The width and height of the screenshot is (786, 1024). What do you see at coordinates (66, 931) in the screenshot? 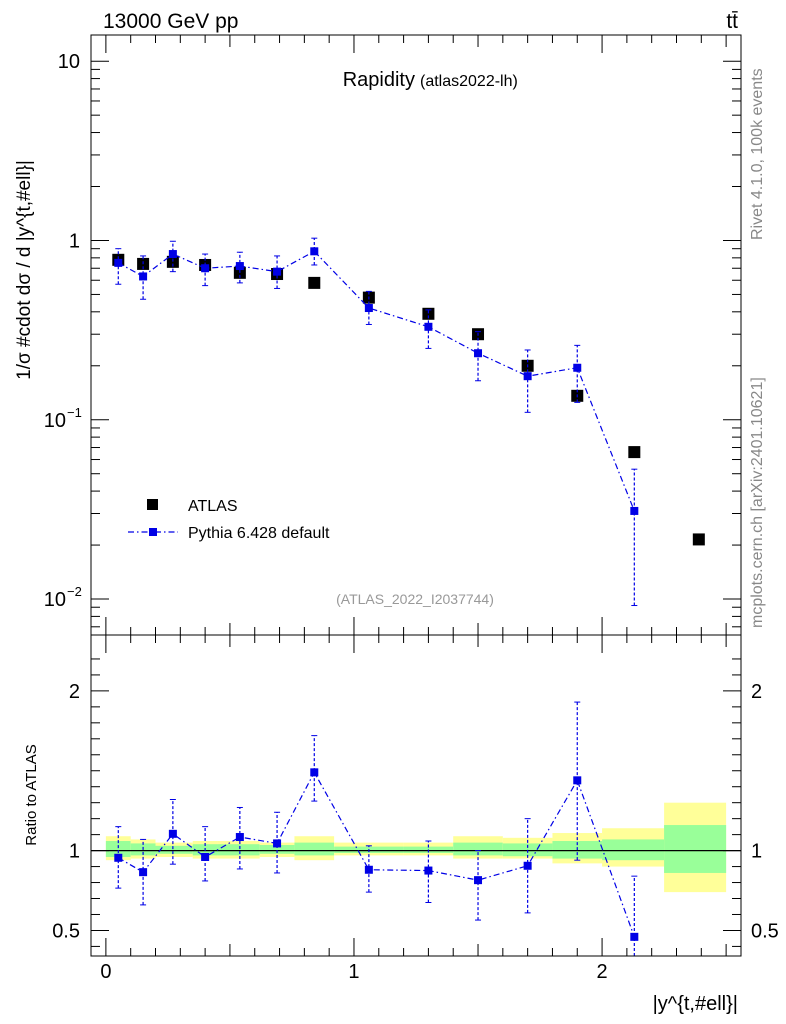
I see `ratio-y-tick-label-left: 0.5` at bounding box center [66, 931].